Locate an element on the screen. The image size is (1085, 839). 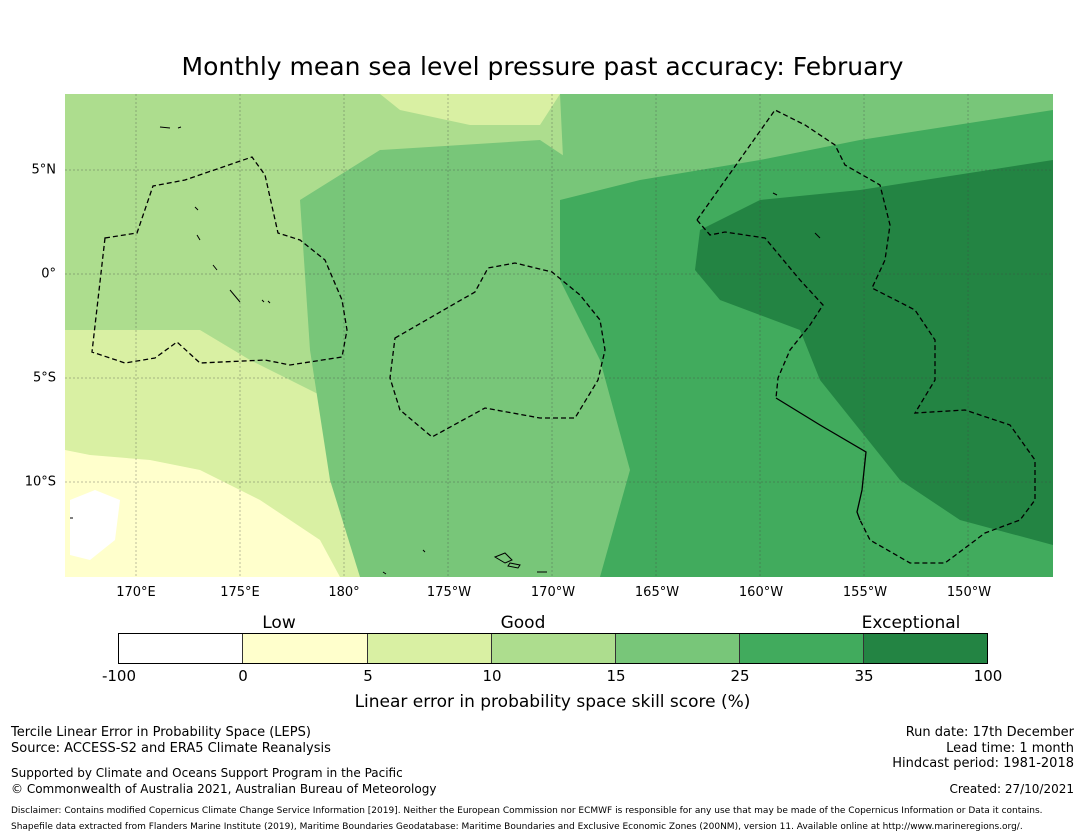
created-date: Created: 27/10/2021 is located at coordinates (1011, 789).